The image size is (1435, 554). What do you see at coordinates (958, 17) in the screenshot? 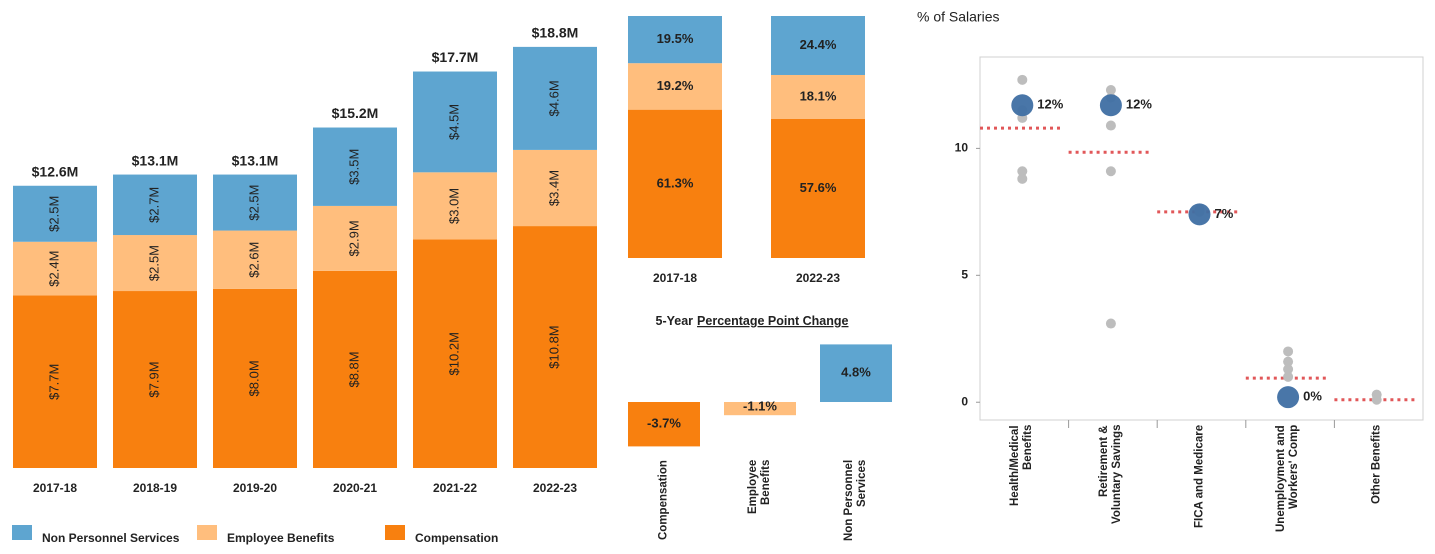
I see `axis-title: % of Salaries` at bounding box center [958, 17].